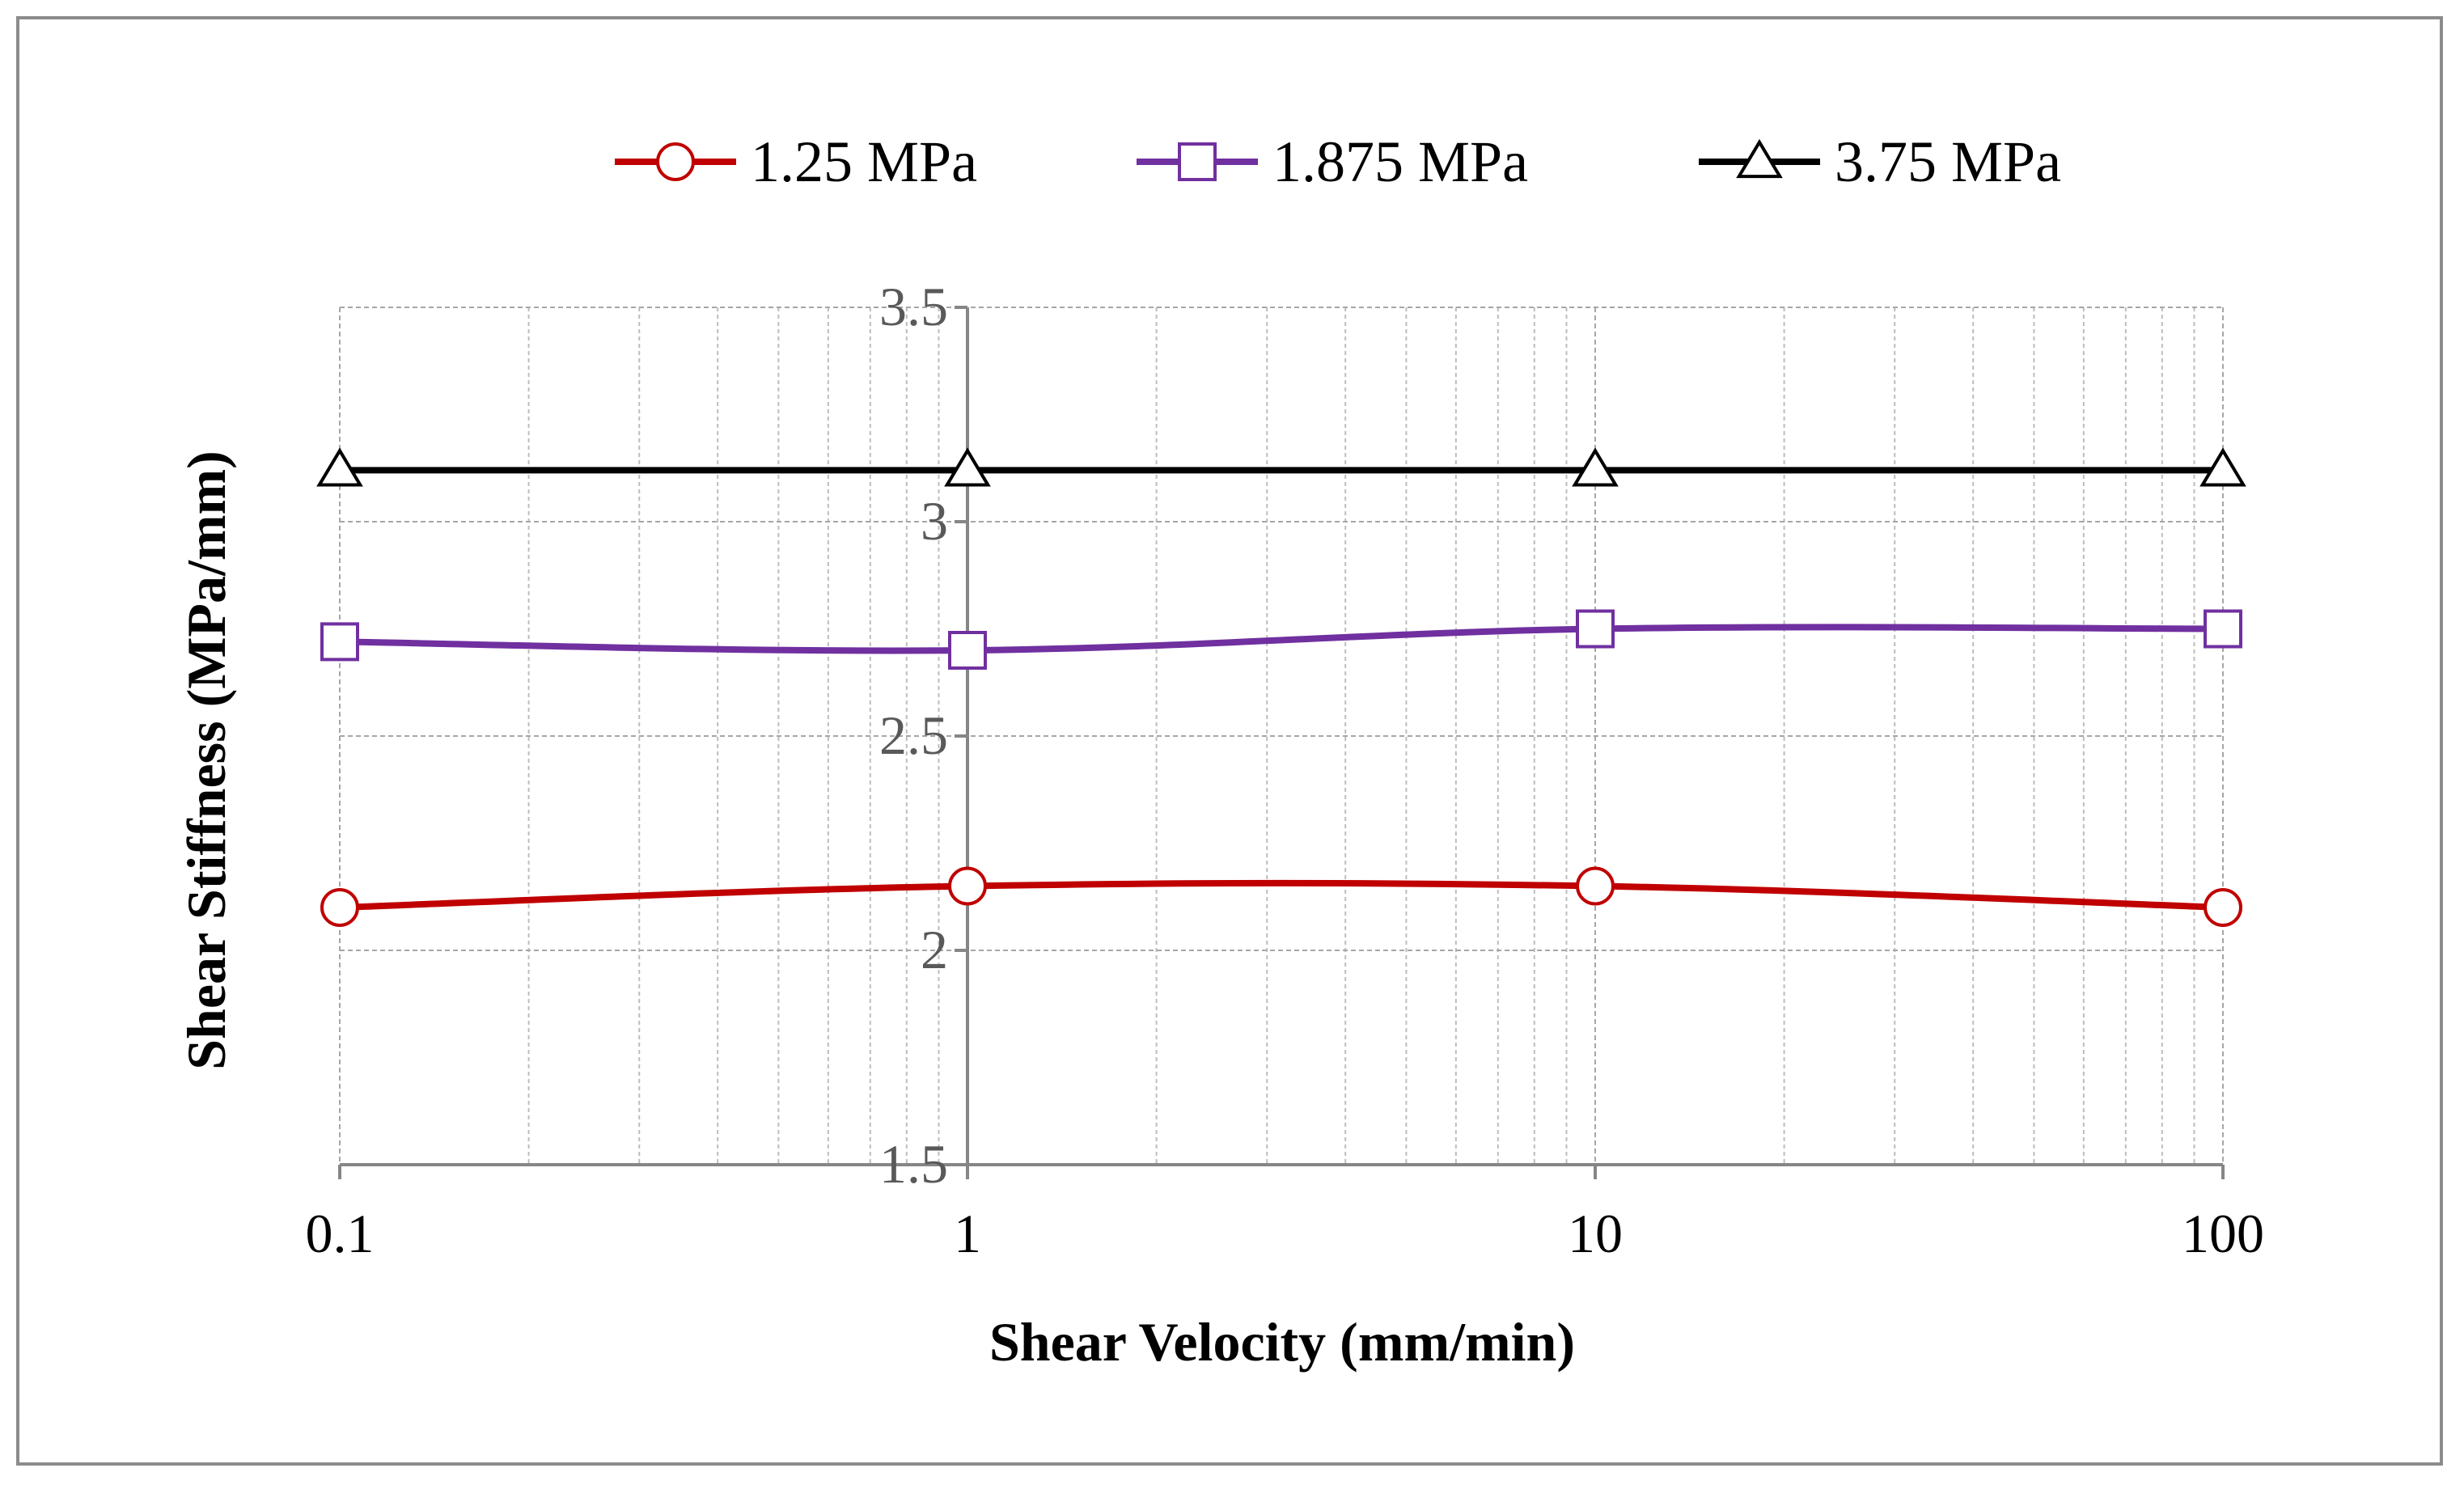 The height and width of the screenshot is (1485, 2464). What do you see at coordinates (1595, 1233) in the screenshot?
I see `x-tick-label: 10` at bounding box center [1595, 1233].